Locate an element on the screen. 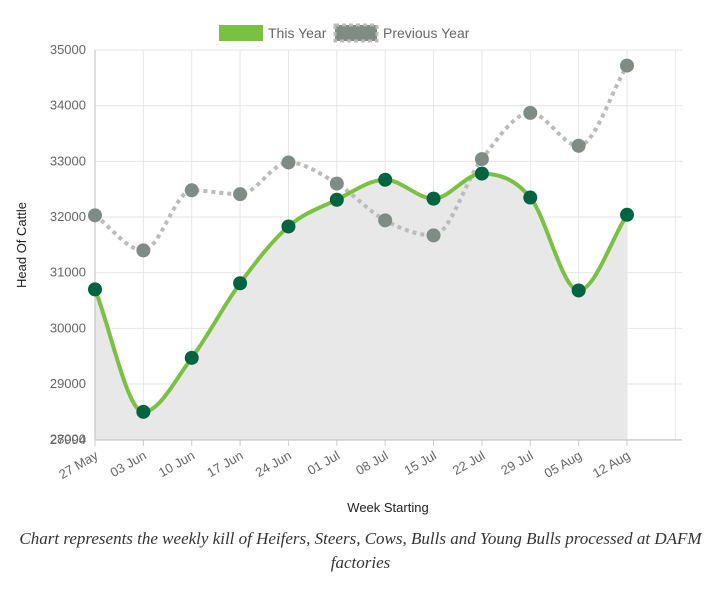  y-tick-label: 34000 is located at coordinates (68, 105).